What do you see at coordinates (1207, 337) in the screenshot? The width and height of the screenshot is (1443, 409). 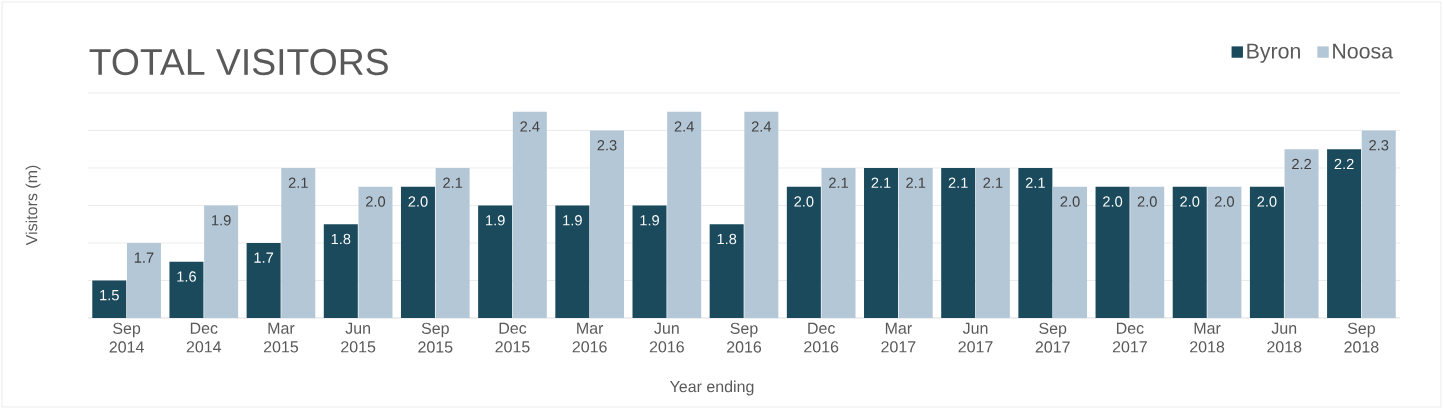 I see `x-tick-label: Mar 2018` at bounding box center [1207, 337].